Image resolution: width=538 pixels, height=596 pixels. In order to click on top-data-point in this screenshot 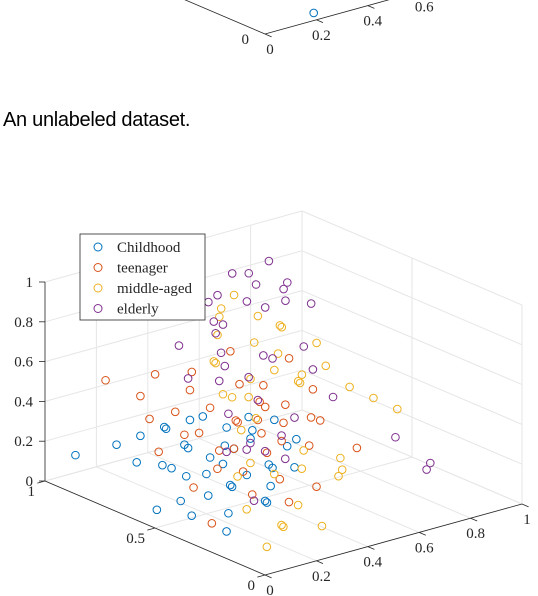, I will do `click(314, 13)`.